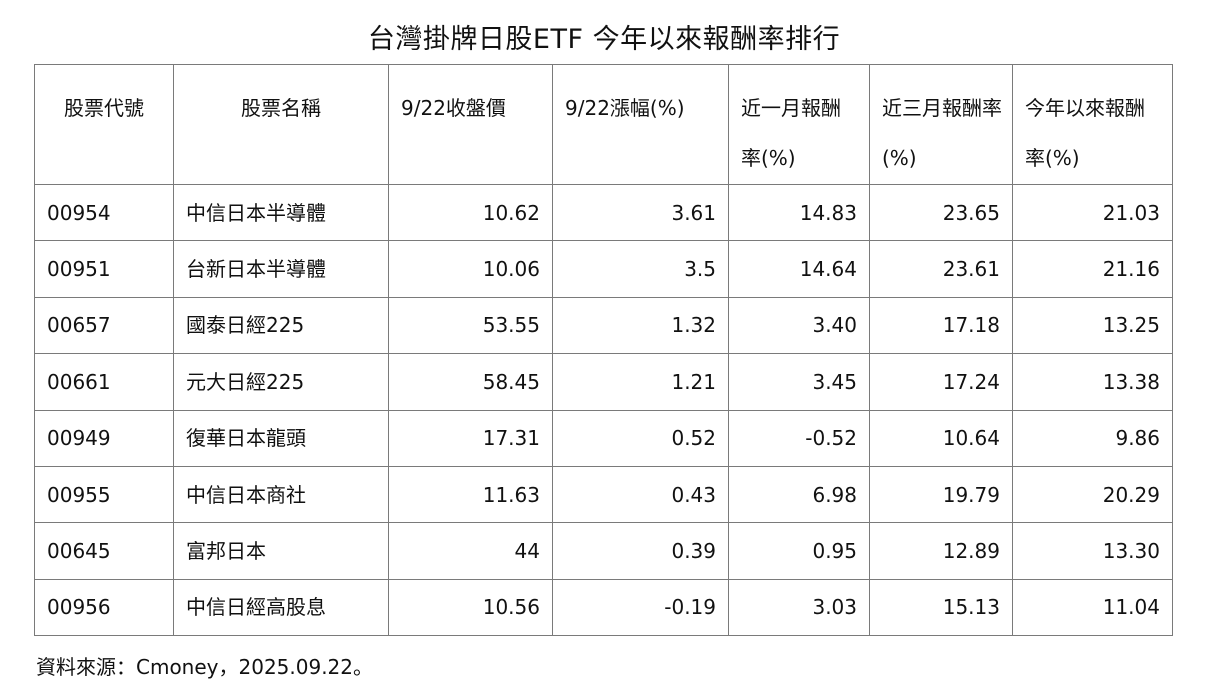  What do you see at coordinates (281, 438) in the screenshot?
I see `stock-name: 復華日本龍頭` at bounding box center [281, 438].